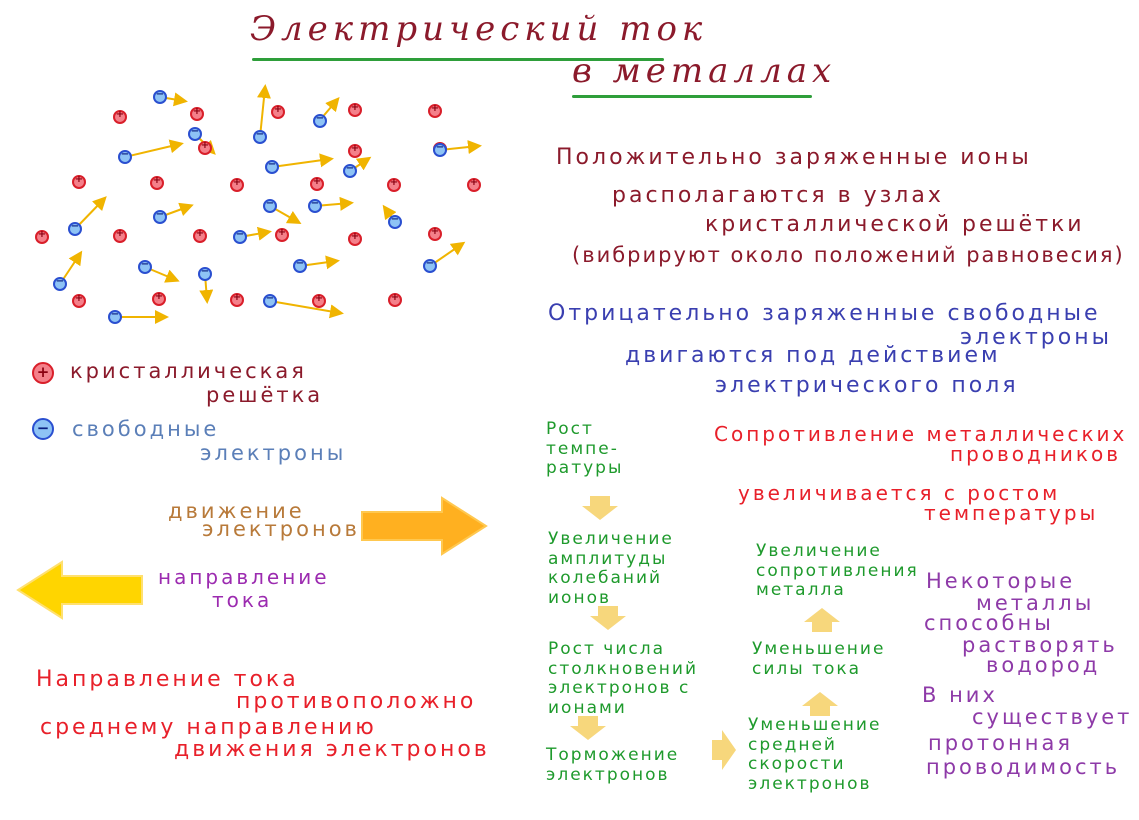 This screenshot has width=1139, height=820. What do you see at coordinates (895, 224) in the screenshot?
I see `ions-statement-3: кристаллической решётки` at bounding box center [895, 224].